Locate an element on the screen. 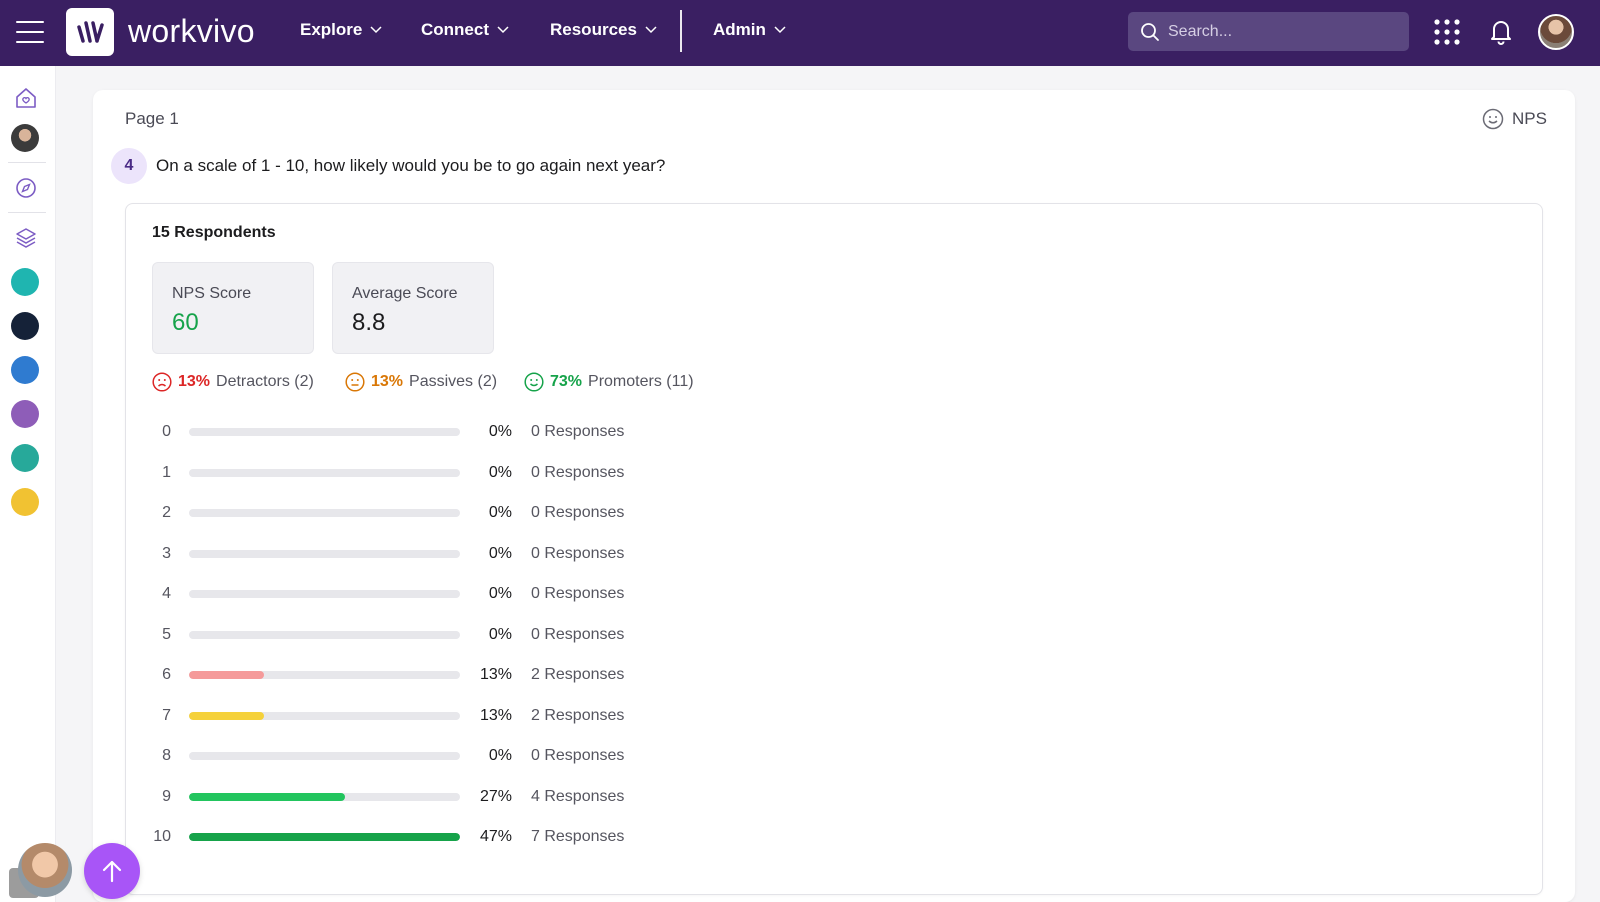 The image size is (1600, 902). space-atom-icon is located at coordinates (25, 282).